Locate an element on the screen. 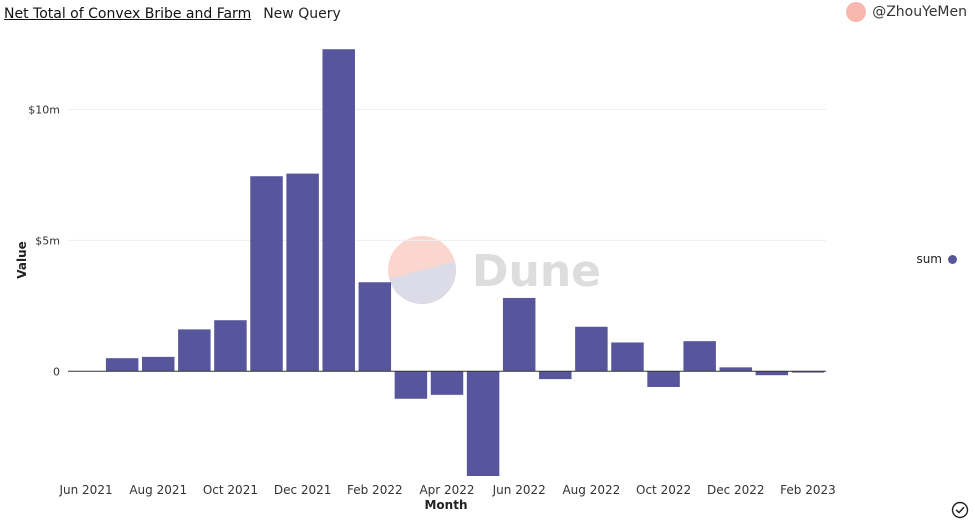  bar-feb-2023 is located at coordinates (808, 372).